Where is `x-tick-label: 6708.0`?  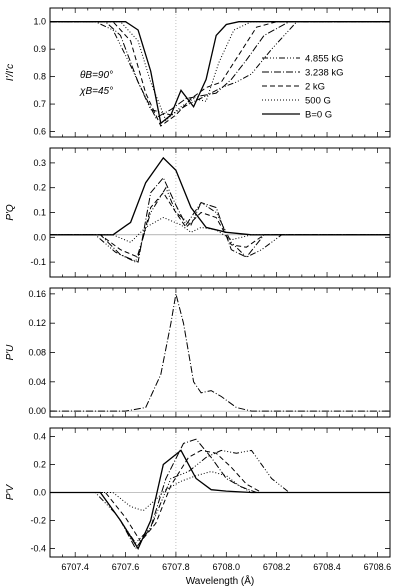 x-tick-label: 6708.0 is located at coordinates (227, 567).